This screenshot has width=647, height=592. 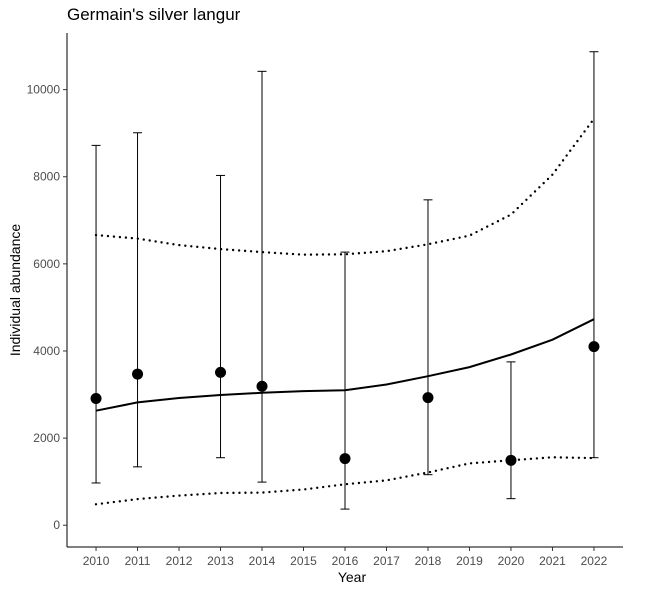 I want to click on y-tick-label: 8000, so click(x=46, y=177).